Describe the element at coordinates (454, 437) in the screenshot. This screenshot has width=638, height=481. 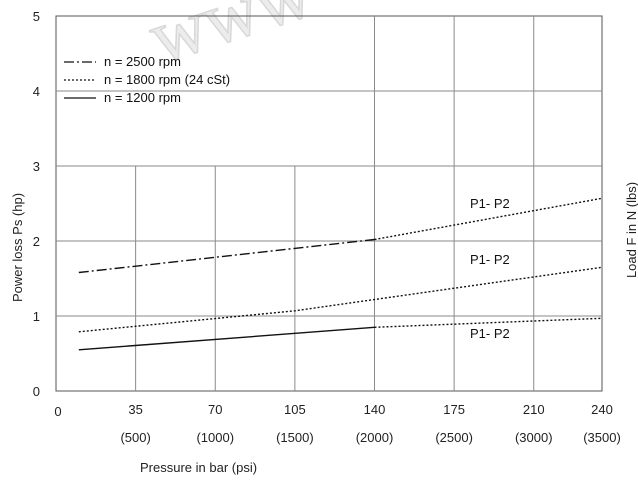
I see `x-tick-sublabel: (2500)` at that location.